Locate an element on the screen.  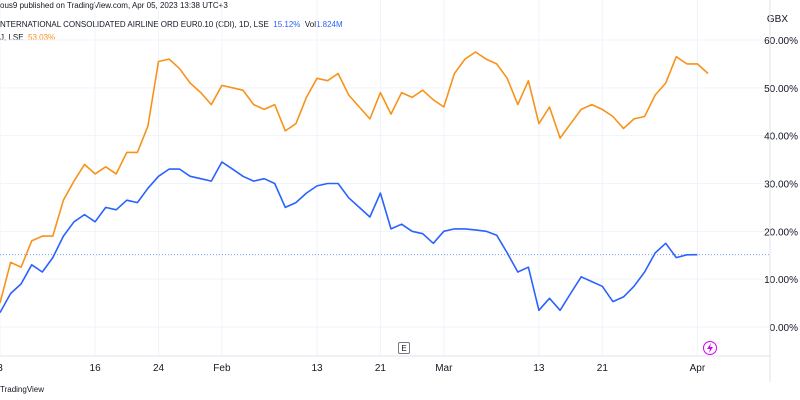
x-axis: 3 16 24 Feb 13 21 Mar 13 21 Apr is located at coordinates (353, 368).